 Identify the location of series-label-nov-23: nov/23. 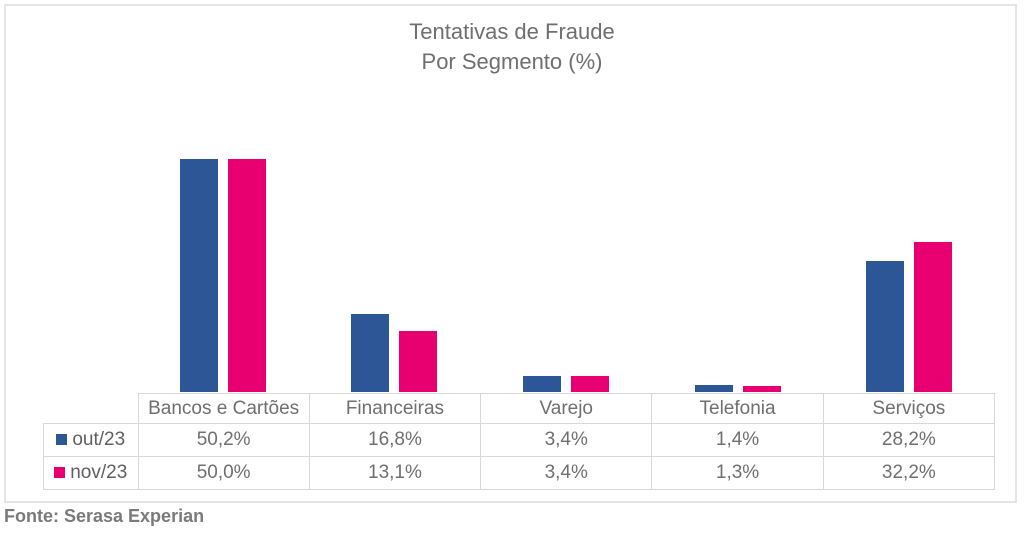
(91, 473).